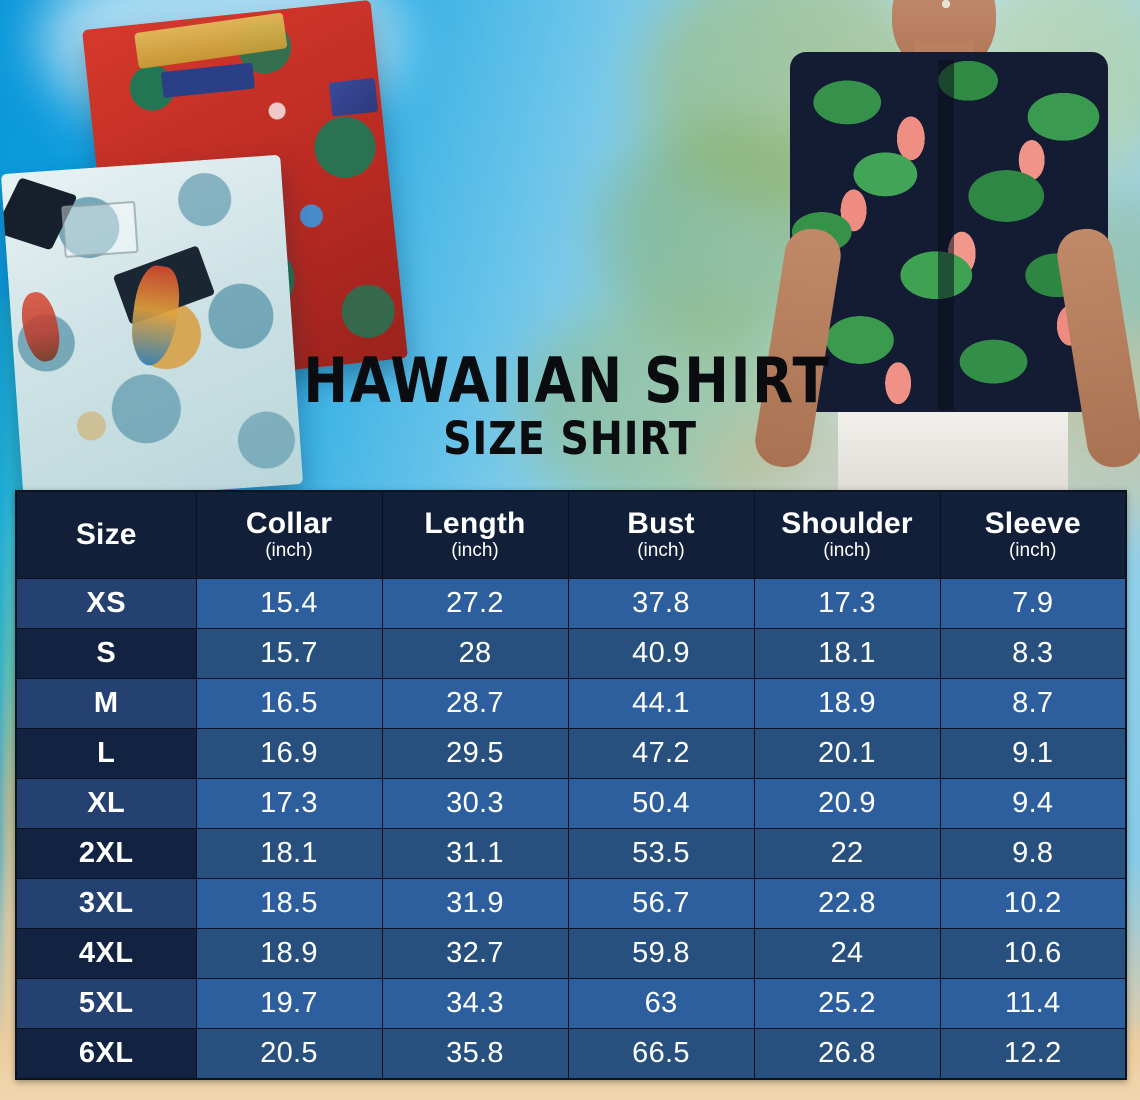 The image size is (1140, 1100). Describe the element at coordinates (661, 1053) in the screenshot. I see `cell-bust: 66.5` at that location.